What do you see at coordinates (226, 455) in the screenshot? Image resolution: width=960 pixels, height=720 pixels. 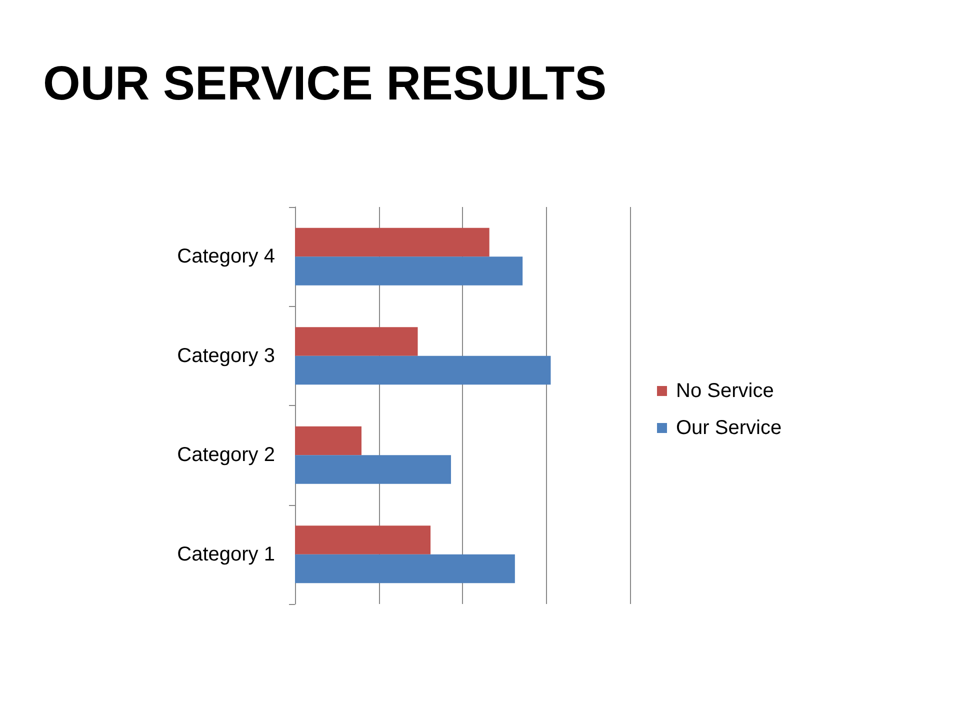 I see `y-tick-label: Category 2` at bounding box center [226, 455].